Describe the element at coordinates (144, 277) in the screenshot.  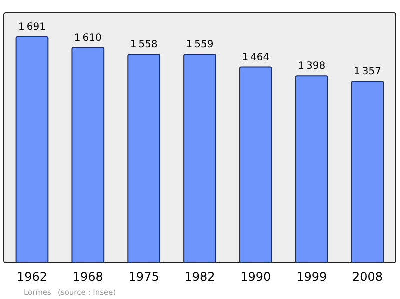
I see `x-tick-label: 1975` at that location.